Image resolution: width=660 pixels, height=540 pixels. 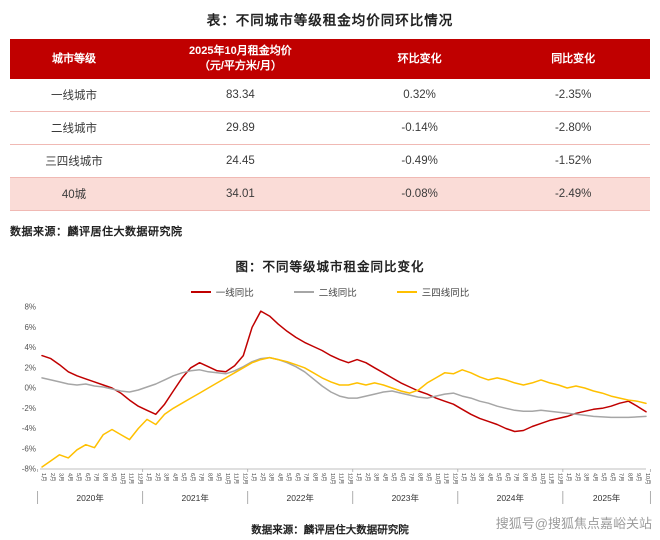 I want to click on svg-text: -2%, so click(x=29, y=408).